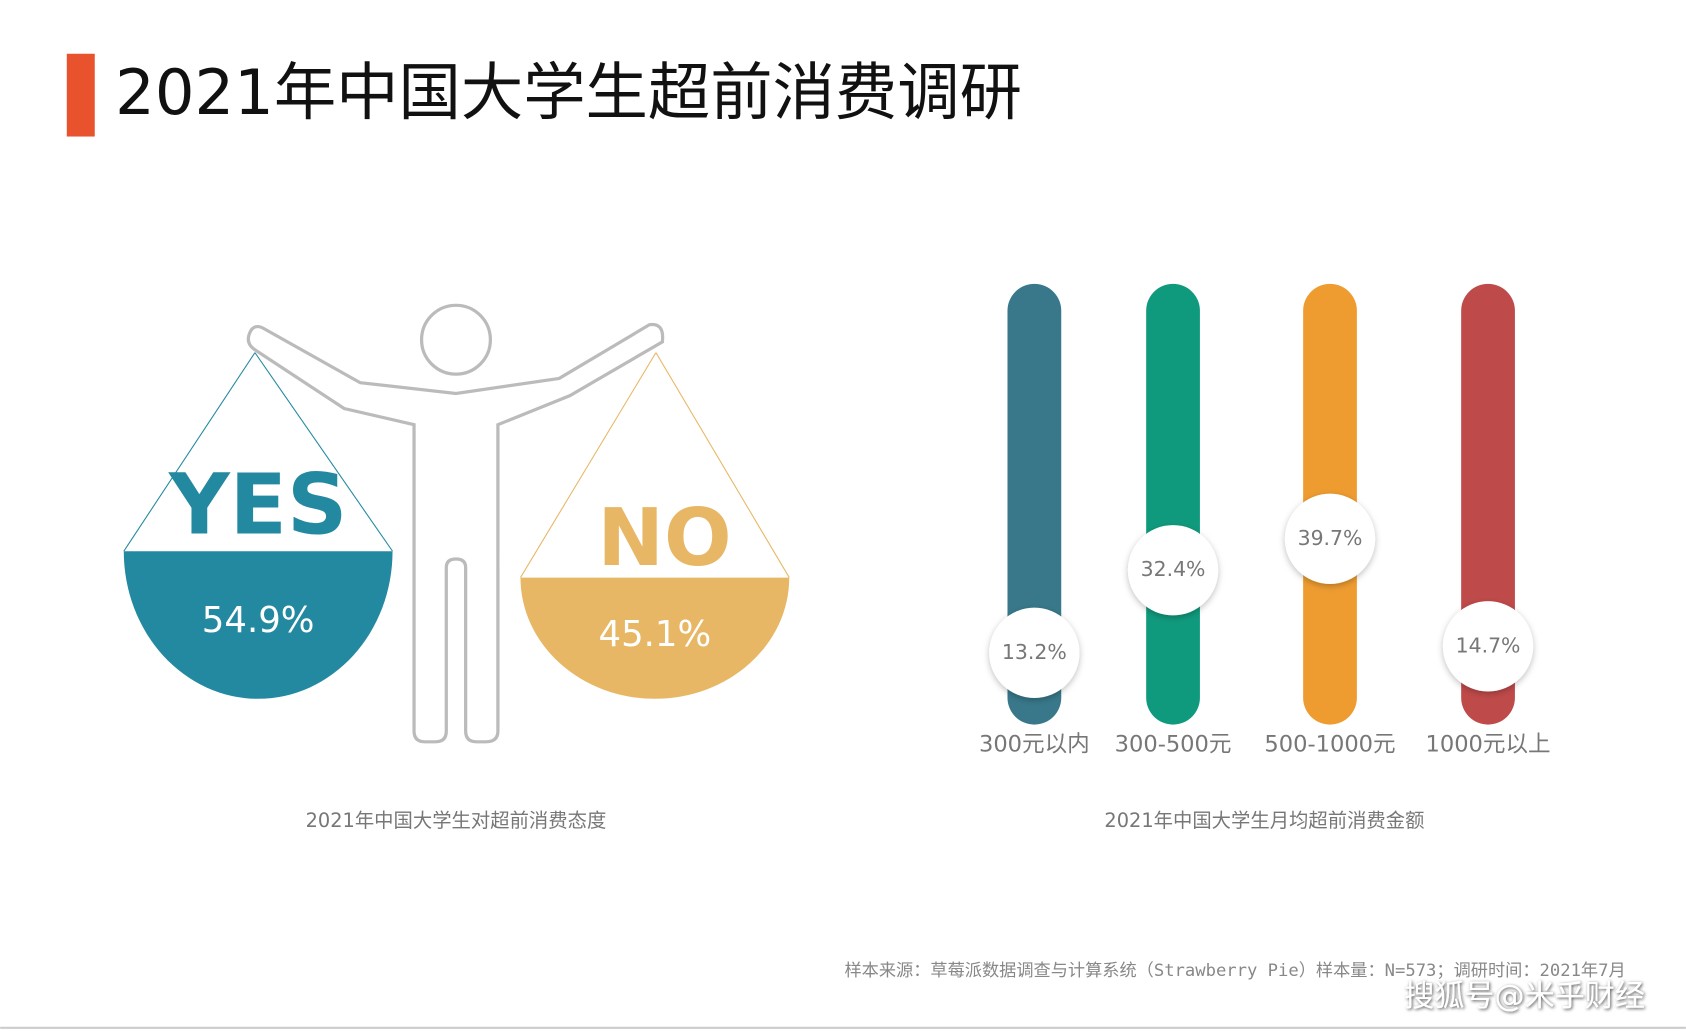  I want to click on value-label: 39.7%, so click(1330, 538).